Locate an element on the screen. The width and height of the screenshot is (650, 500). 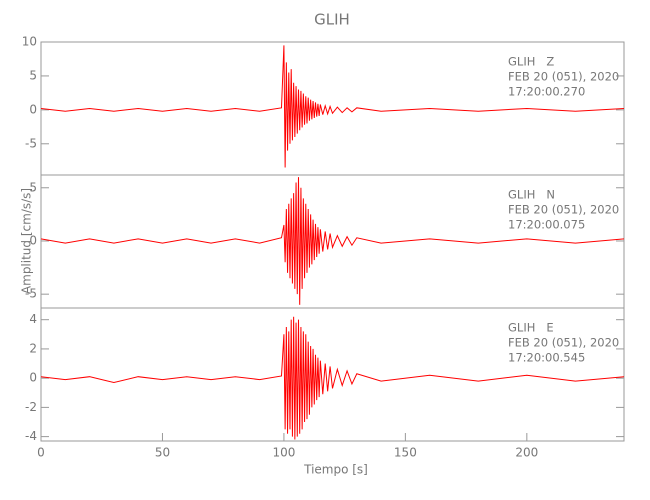
annotation: GLIH Z is located at coordinates (531, 62).